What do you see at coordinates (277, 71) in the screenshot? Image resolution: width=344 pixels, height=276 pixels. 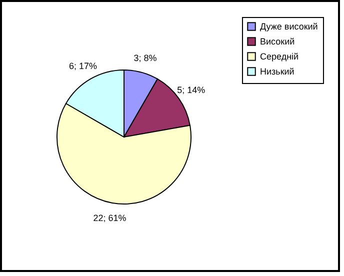 I see `legend-label: Низький` at bounding box center [277, 71].